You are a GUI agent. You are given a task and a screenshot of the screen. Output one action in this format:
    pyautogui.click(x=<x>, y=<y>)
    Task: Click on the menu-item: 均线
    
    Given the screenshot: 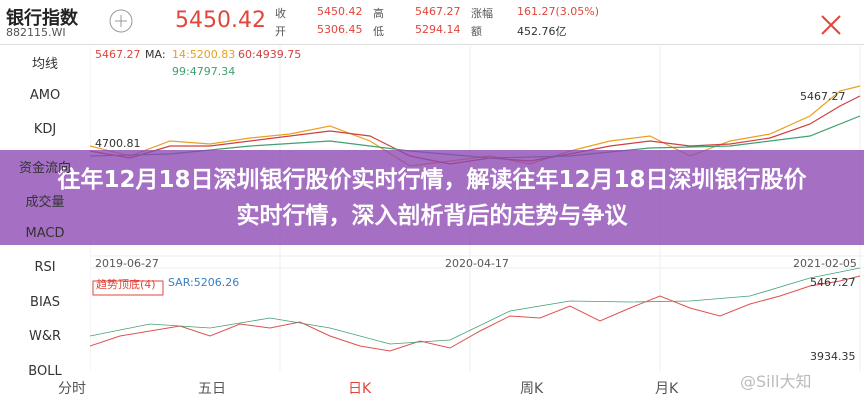 What is the action you would take?
    pyautogui.click(x=44, y=64)
    